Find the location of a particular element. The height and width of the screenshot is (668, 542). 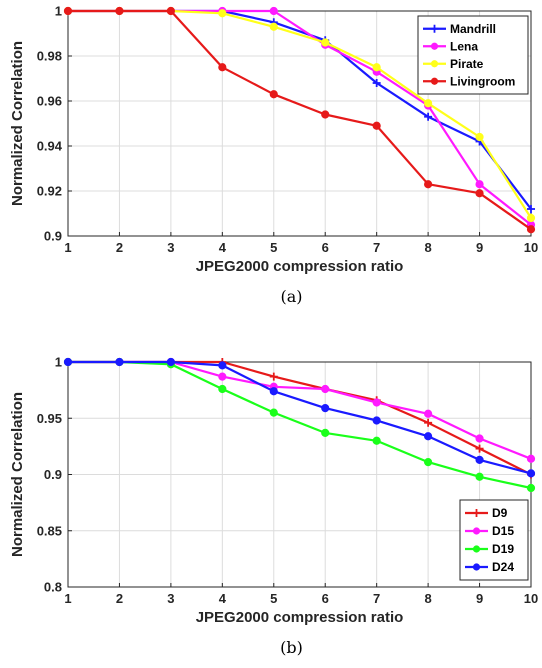

legend-item: Mandrill is located at coordinates (459, 29).